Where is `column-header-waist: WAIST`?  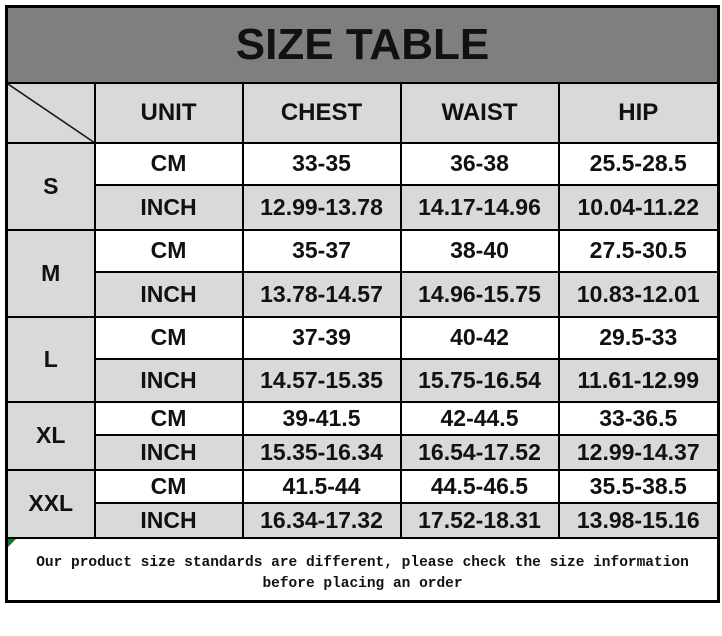 column-header-waist: WAIST is located at coordinates (479, 112).